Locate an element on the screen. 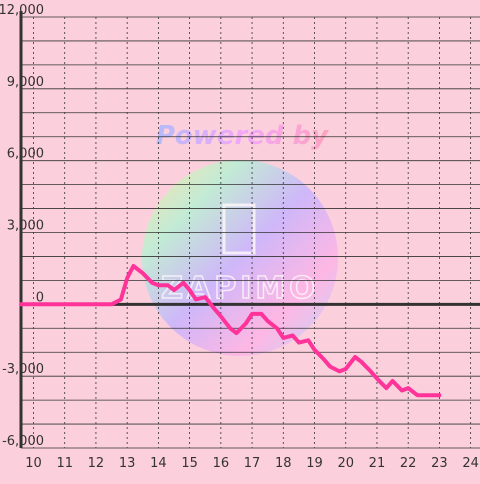 This screenshot has height=484, width=480. x-tick-label: 11 is located at coordinates (64, 463).